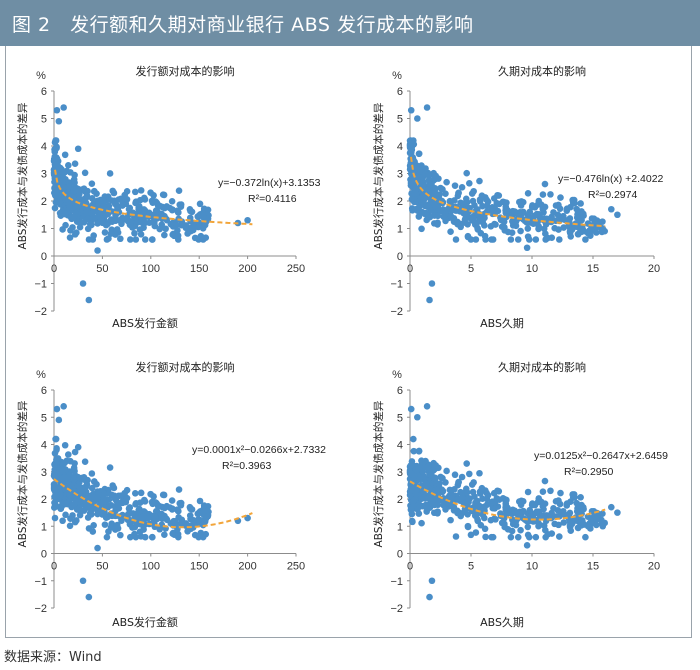  What do you see at coordinates (185, 71) in the screenshot?
I see `chart-title: 发行额对成本的影响` at bounding box center [185, 71].